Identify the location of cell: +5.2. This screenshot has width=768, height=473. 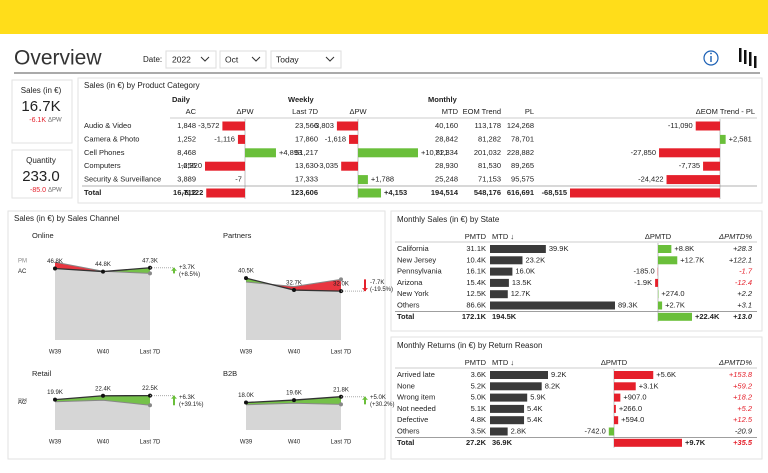
(745, 408).